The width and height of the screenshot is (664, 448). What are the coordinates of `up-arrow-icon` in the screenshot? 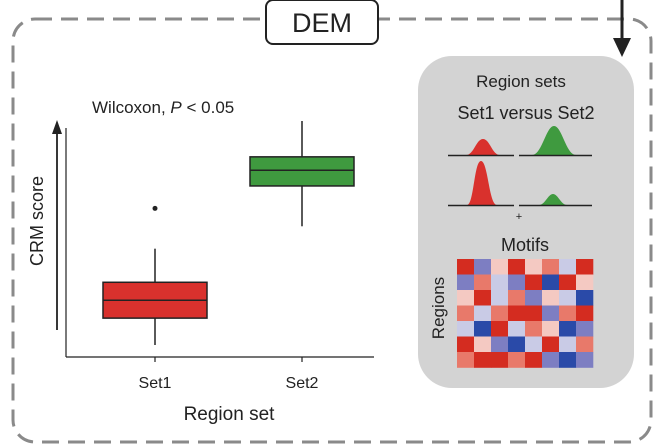 It's located at (57, 225).